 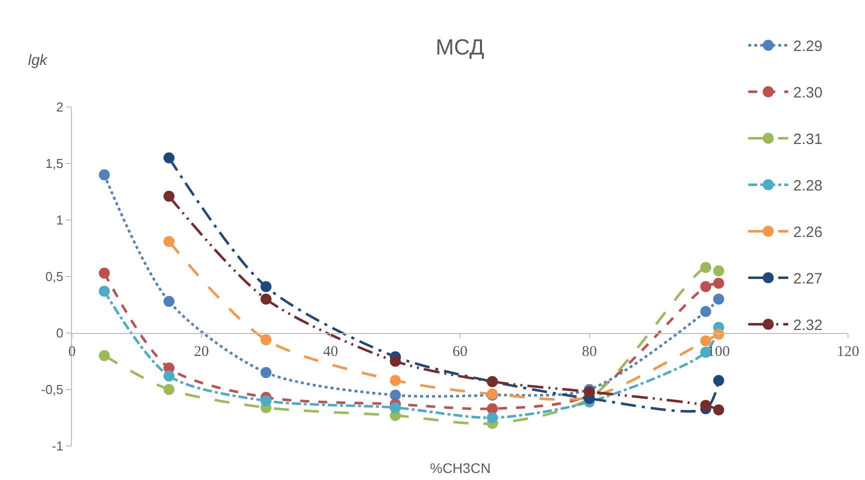 What do you see at coordinates (38, 60) in the screenshot?
I see `y-axis-title: lgk` at bounding box center [38, 60].